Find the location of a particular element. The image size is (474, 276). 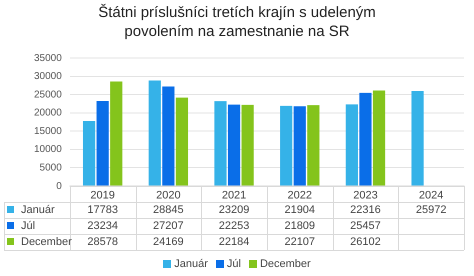

x-tick-label: 2023 is located at coordinates (365, 196).